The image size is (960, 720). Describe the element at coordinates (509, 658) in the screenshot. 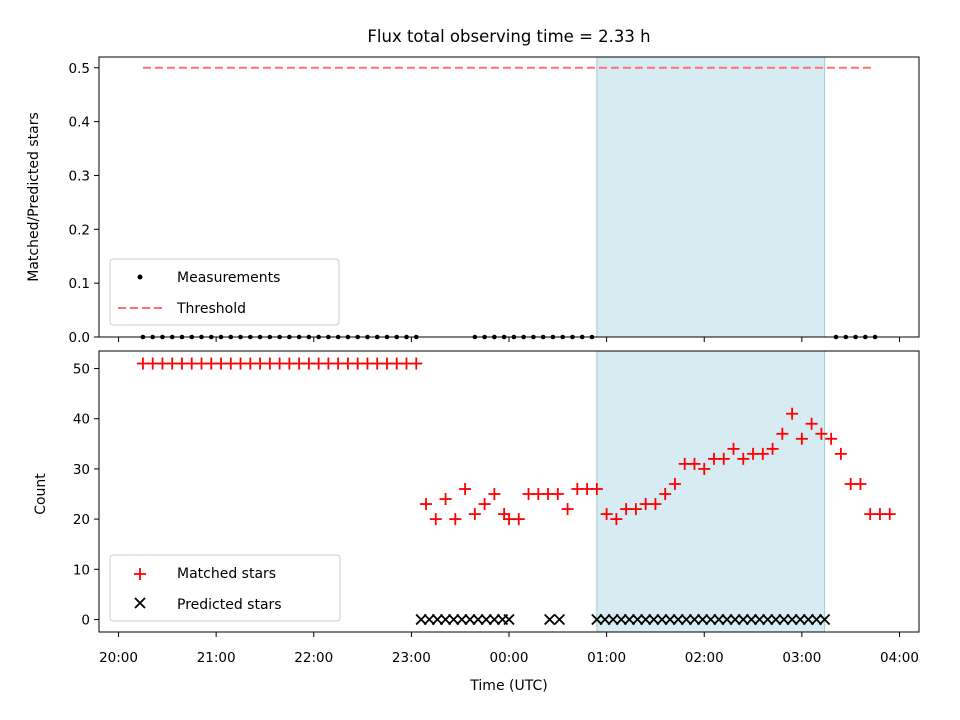

I see `x-tick-label: 00:00` at that location.